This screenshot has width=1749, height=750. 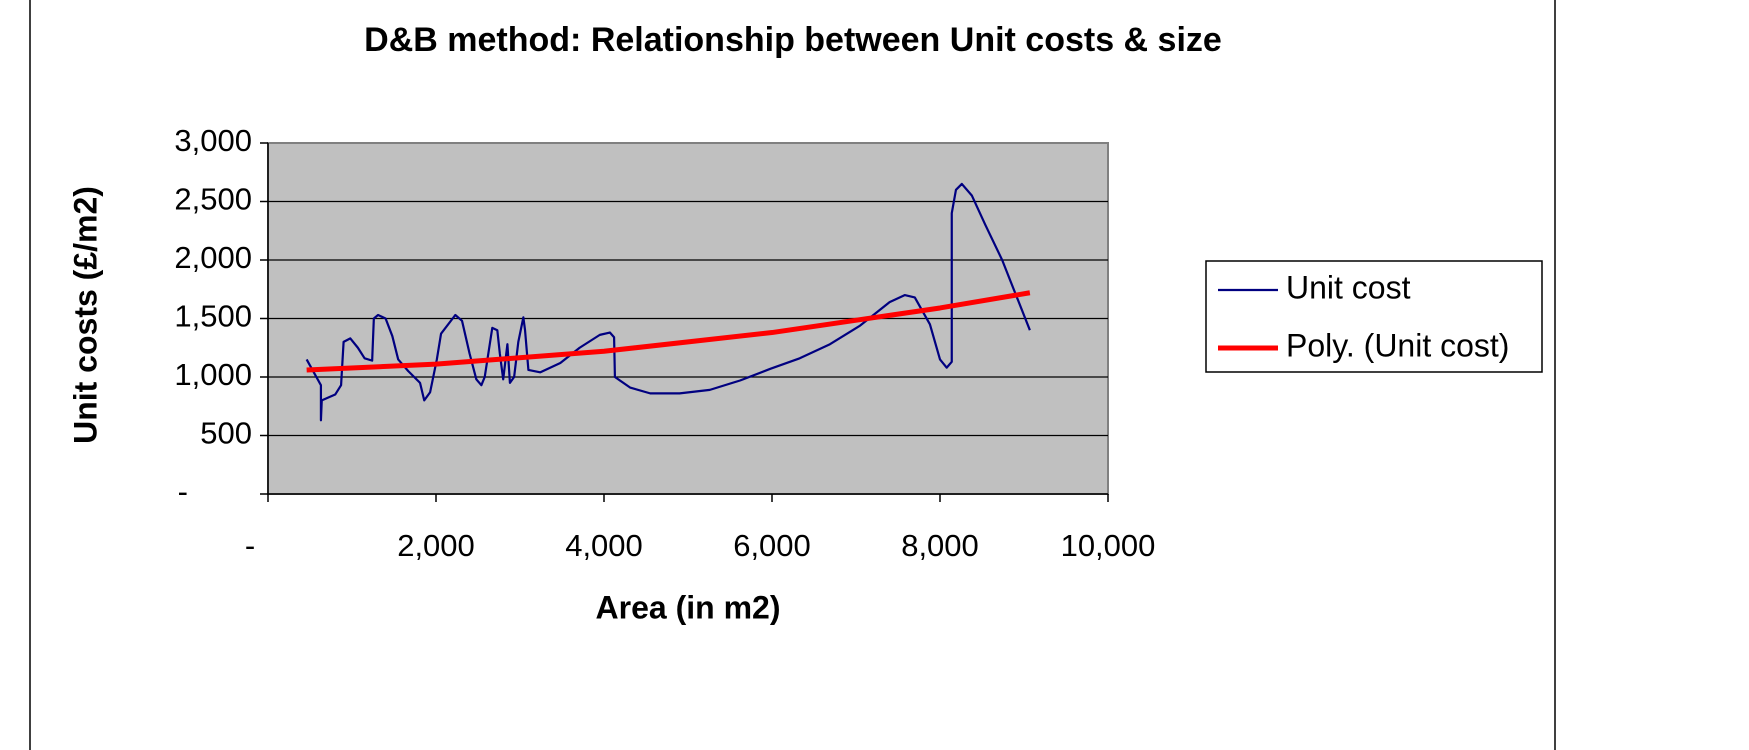 What do you see at coordinates (1397, 345) in the screenshot?
I see `legend-label: Poly. (Unit cost)` at bounding box center [1397, 345].